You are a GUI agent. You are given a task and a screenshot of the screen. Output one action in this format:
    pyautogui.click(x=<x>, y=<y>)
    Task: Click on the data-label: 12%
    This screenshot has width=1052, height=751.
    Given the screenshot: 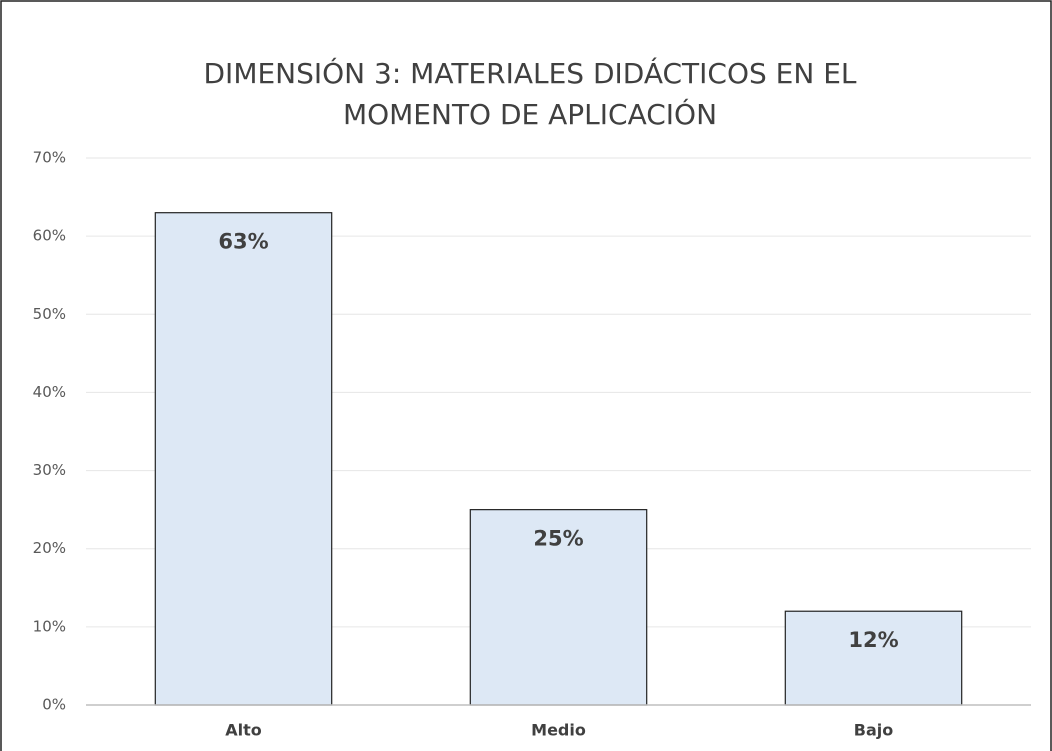 What is the action you would take?
    pyautogui.click(x=873, y=640)
    